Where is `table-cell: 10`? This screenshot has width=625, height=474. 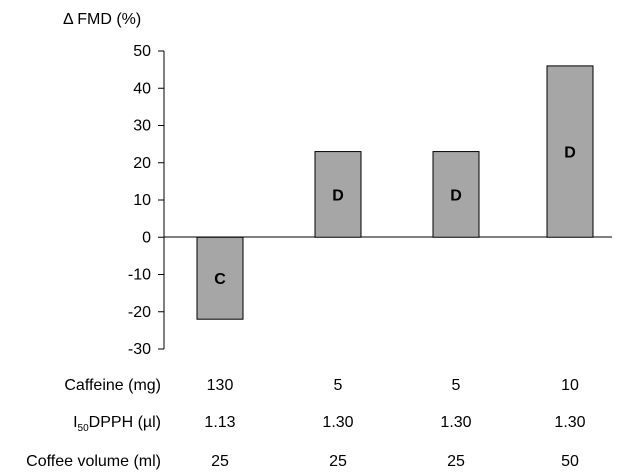 table-cell: 10 is located at coordinates (570, 385).